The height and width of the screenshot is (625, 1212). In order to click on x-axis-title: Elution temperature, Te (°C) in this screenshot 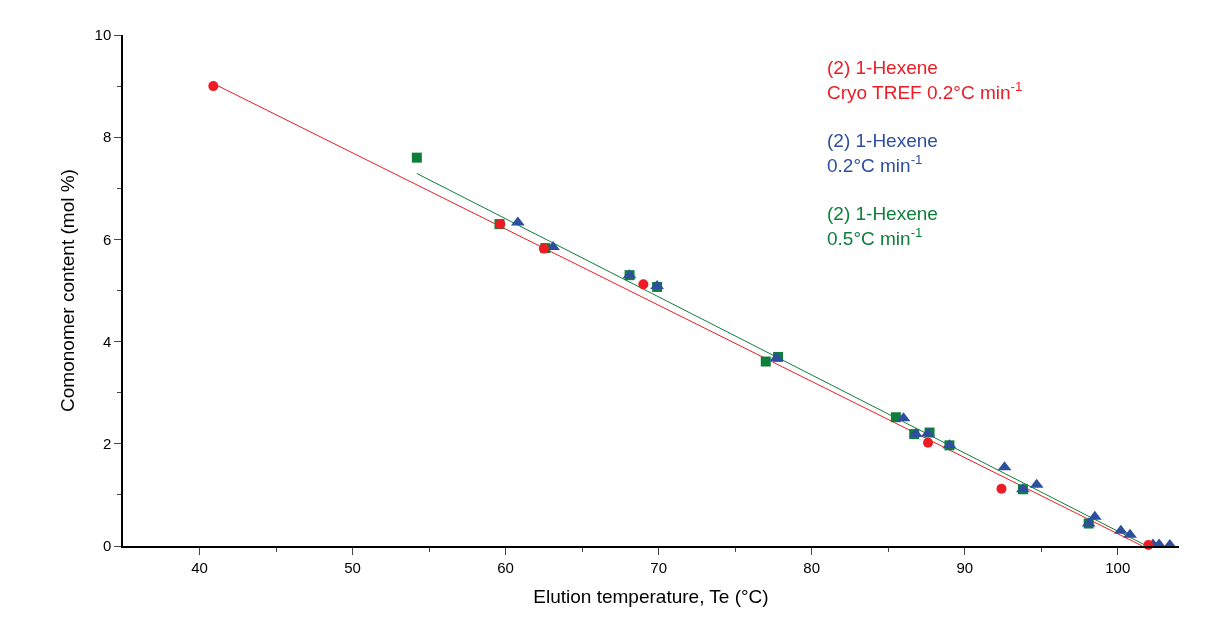, I will do `click(651, 597)`.